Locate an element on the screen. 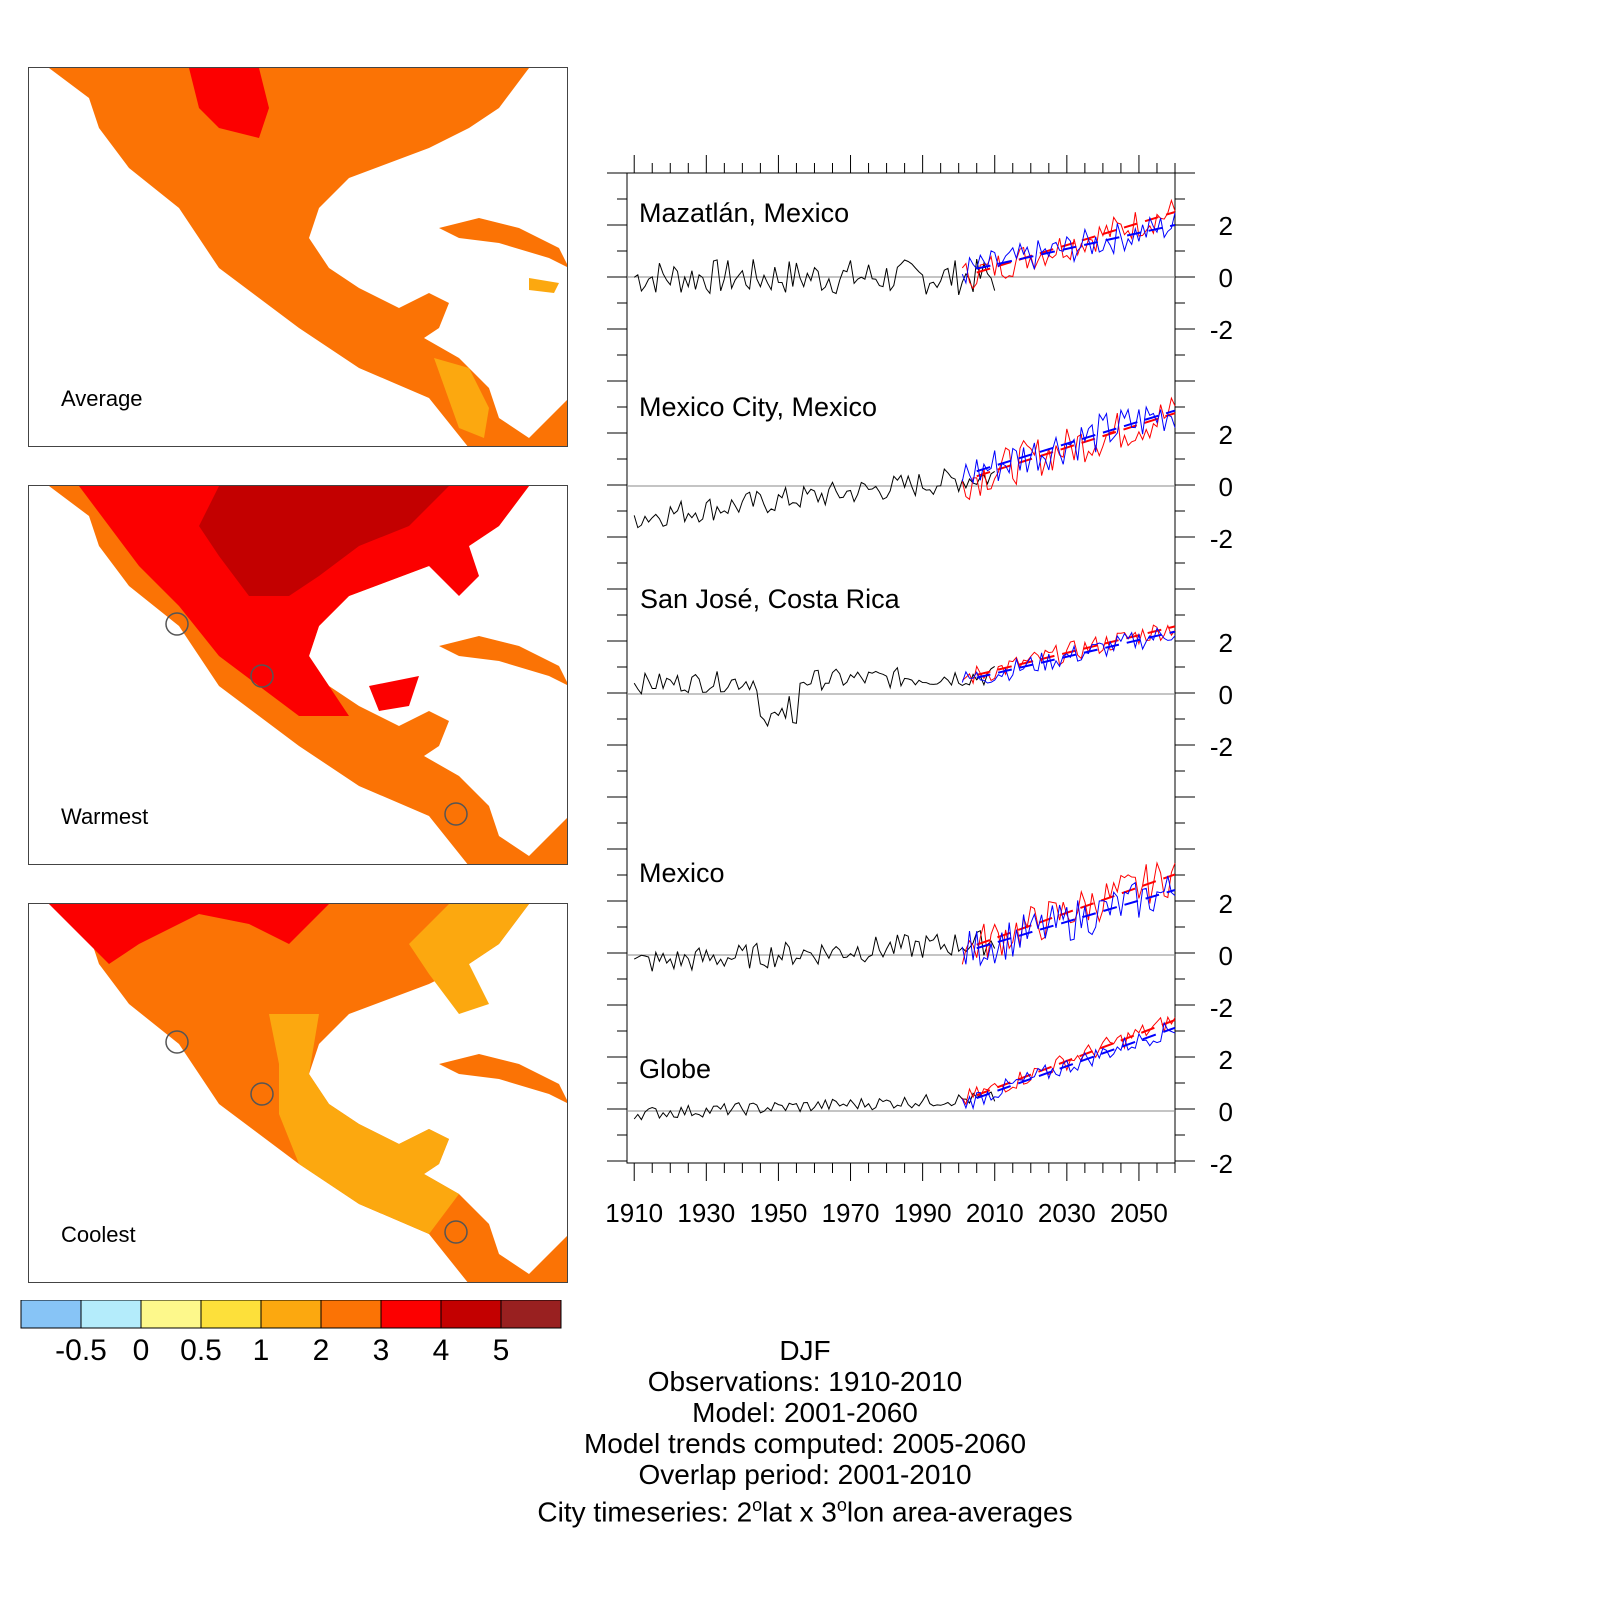  colorbar-tick-label: 0 is located at coordinates (141, 1350).